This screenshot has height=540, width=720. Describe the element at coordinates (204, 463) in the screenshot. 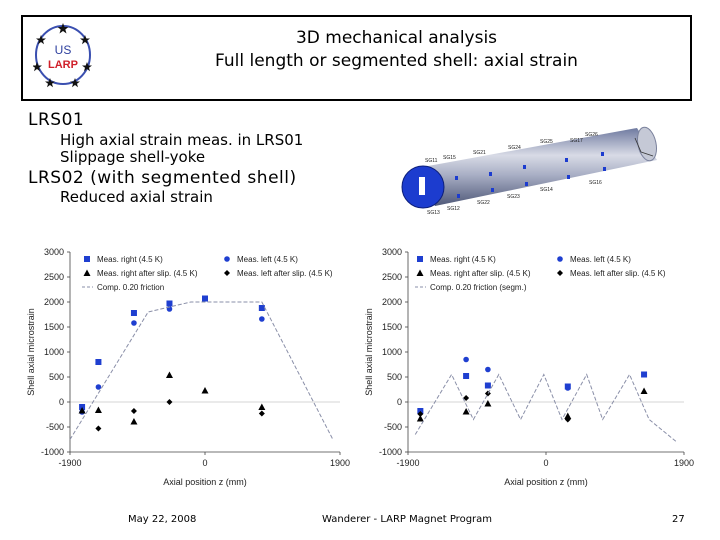

I see `x-tick-label: 0` at that location.